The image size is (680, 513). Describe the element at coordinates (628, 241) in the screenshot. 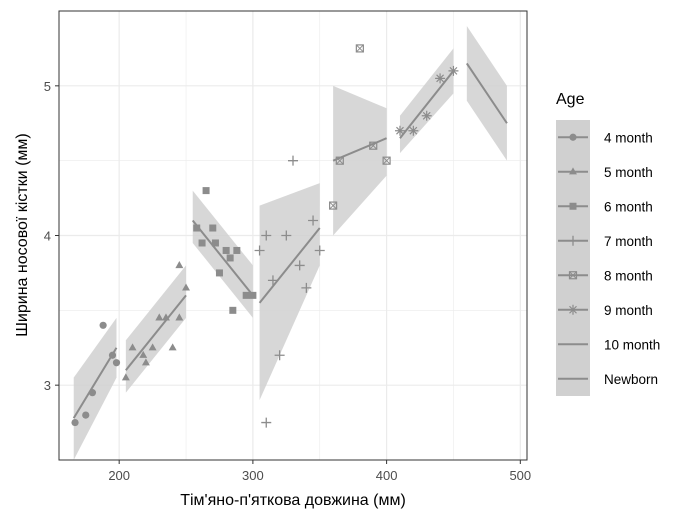

I see `legend-label: 7 month` at that location.